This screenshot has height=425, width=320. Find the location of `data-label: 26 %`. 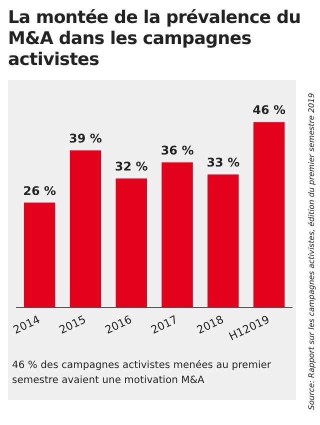

data-label: 26 % is located at coordinates (39, 191).